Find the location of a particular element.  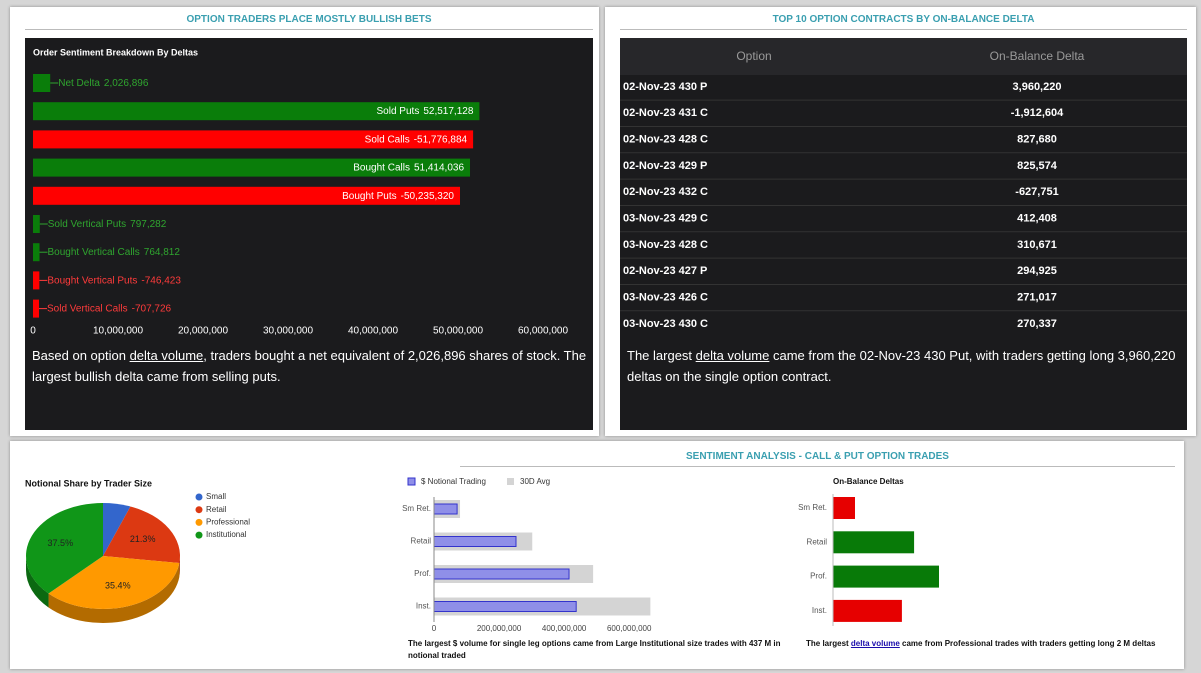

table-header is located at coordinates (903, 56).